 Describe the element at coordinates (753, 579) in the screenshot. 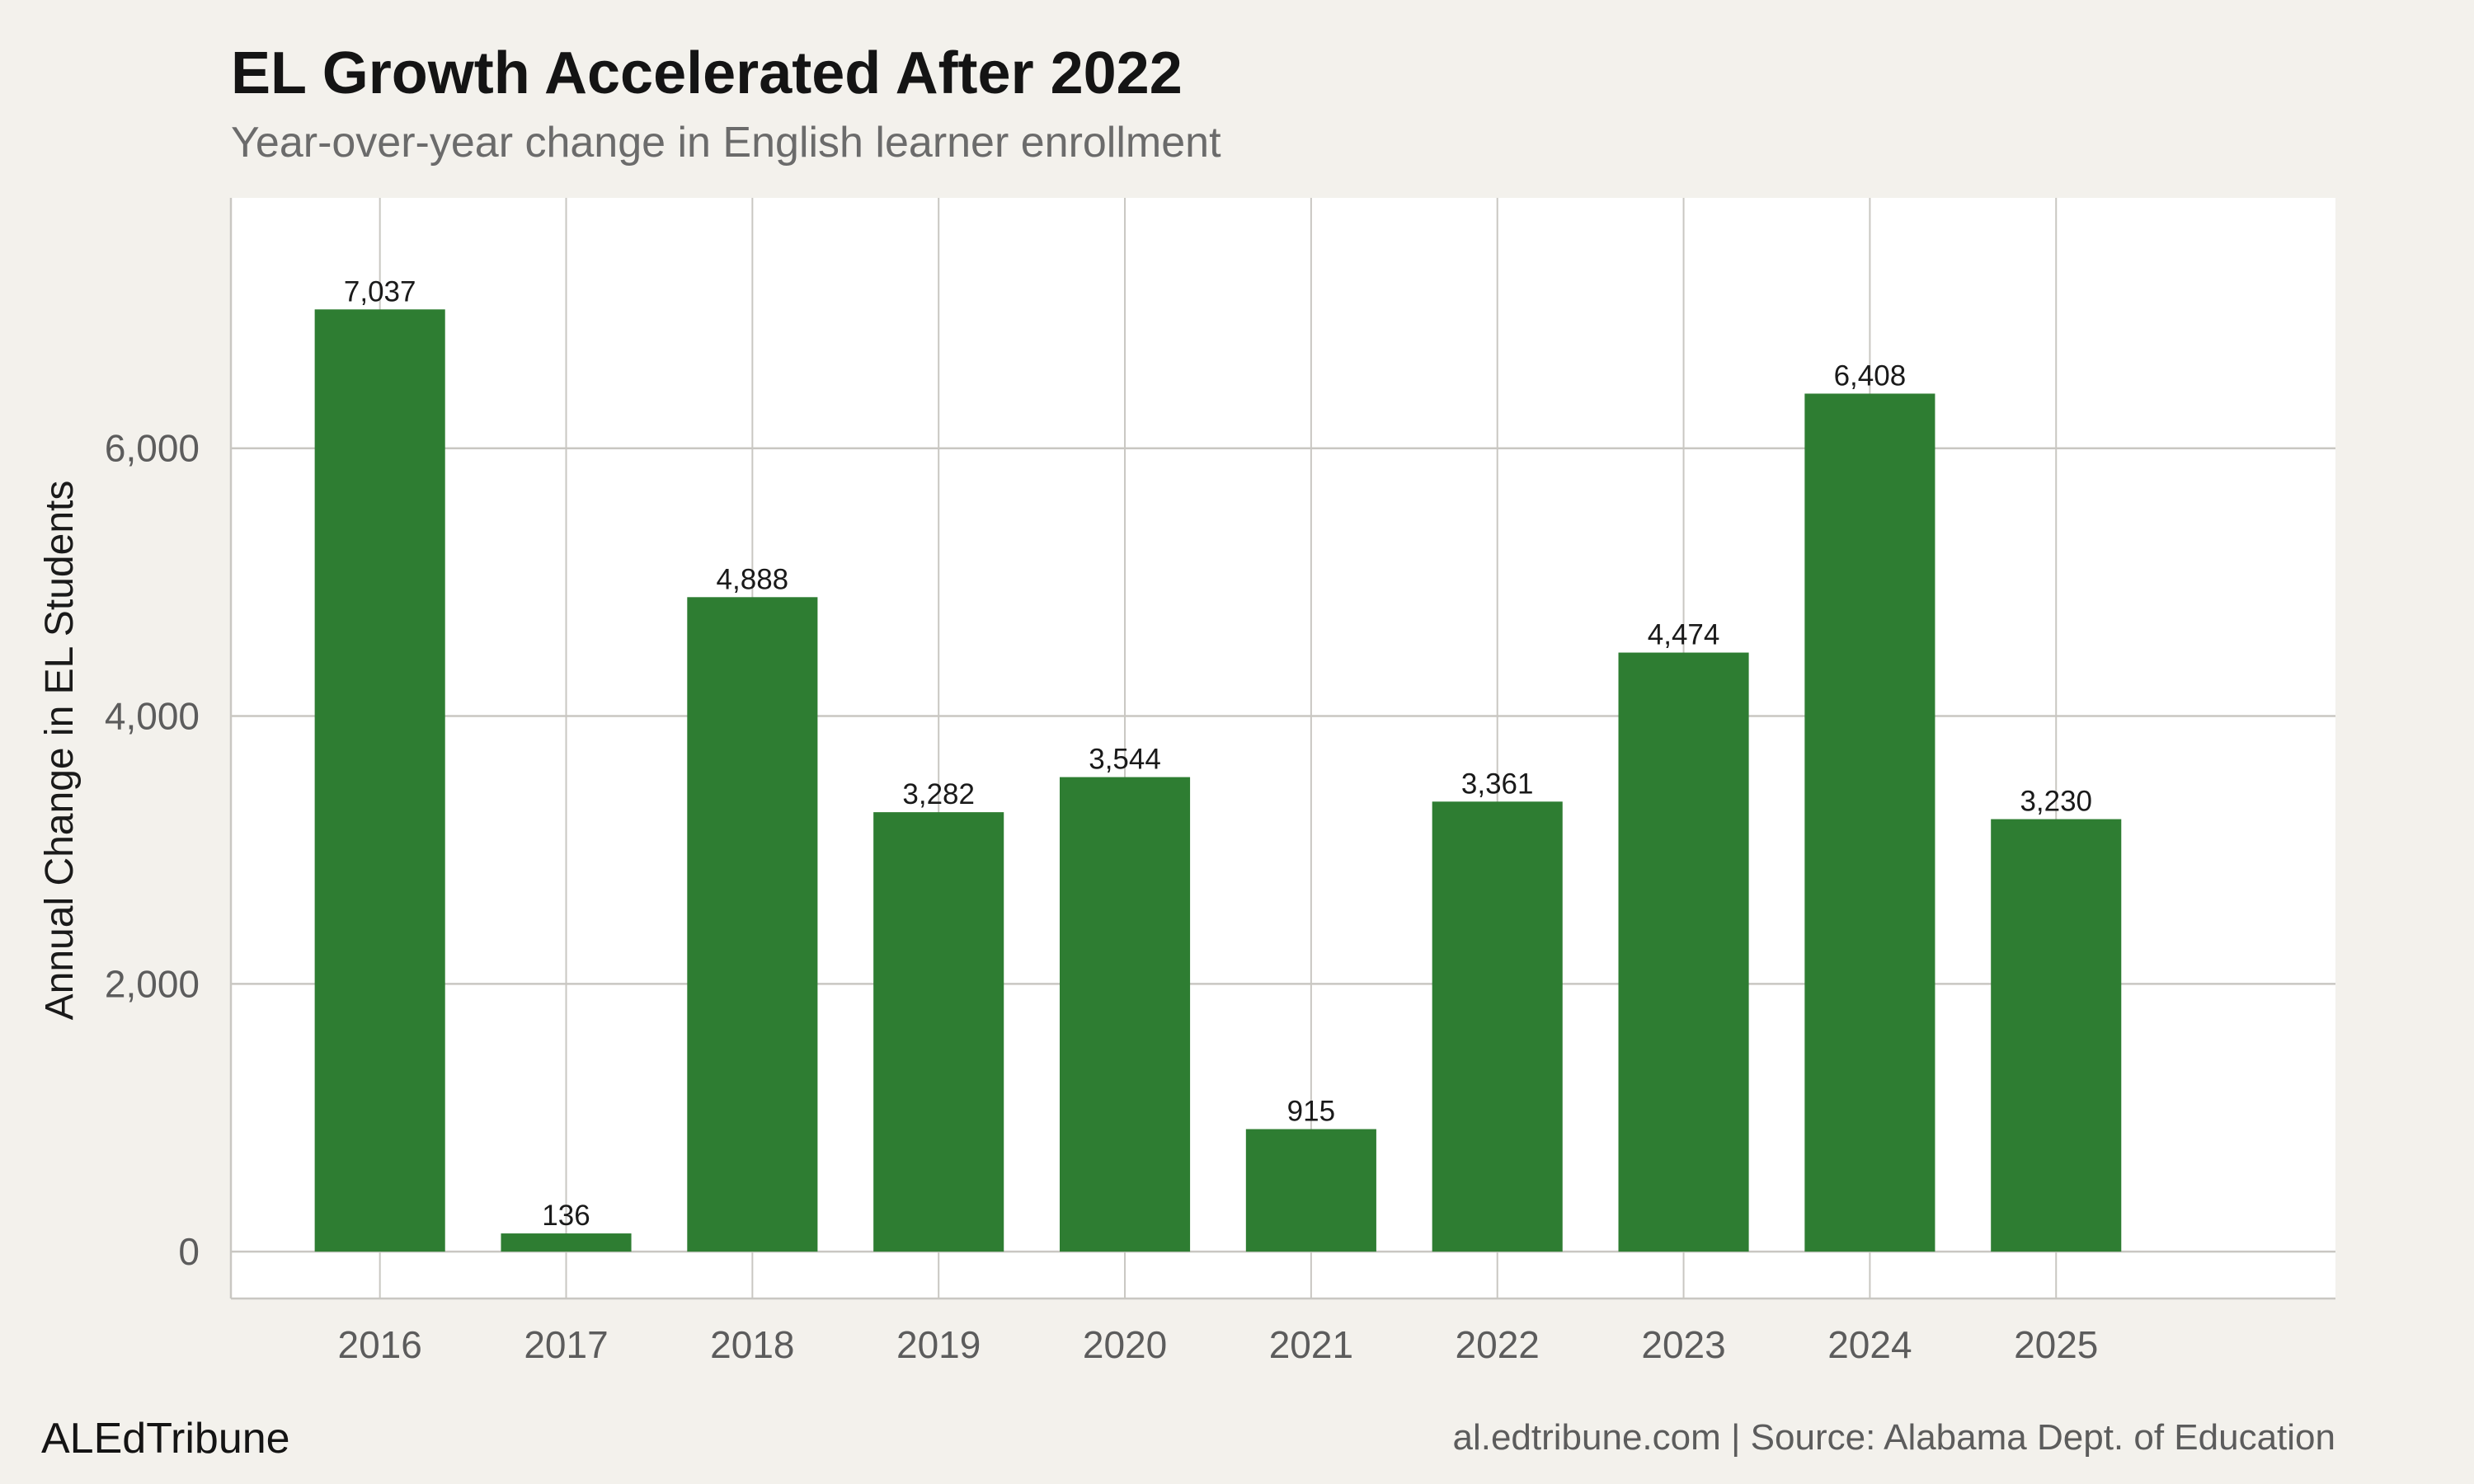

I see `data-label-2018: 4,888` at that location.